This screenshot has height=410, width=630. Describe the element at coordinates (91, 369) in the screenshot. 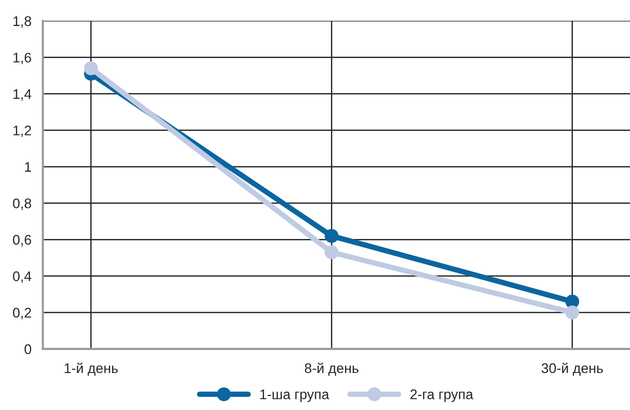

I see `x-tick-label: 1-й день` at that location.